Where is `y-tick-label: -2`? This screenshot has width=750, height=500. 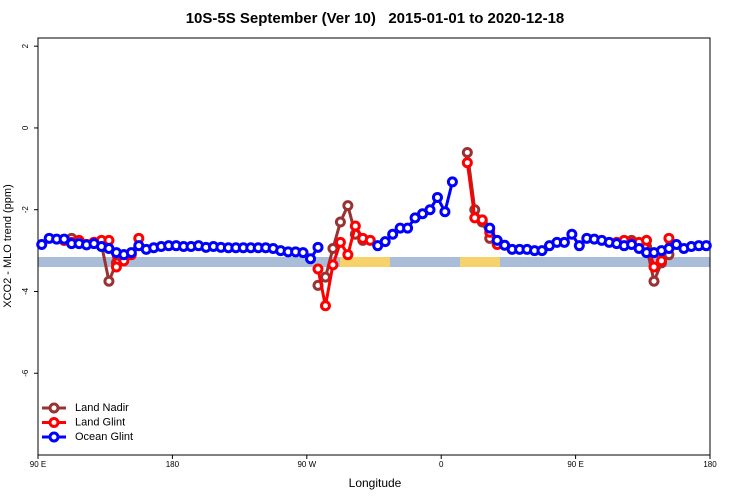 y-tick-label: -2 is located at coordinates (25, 210).